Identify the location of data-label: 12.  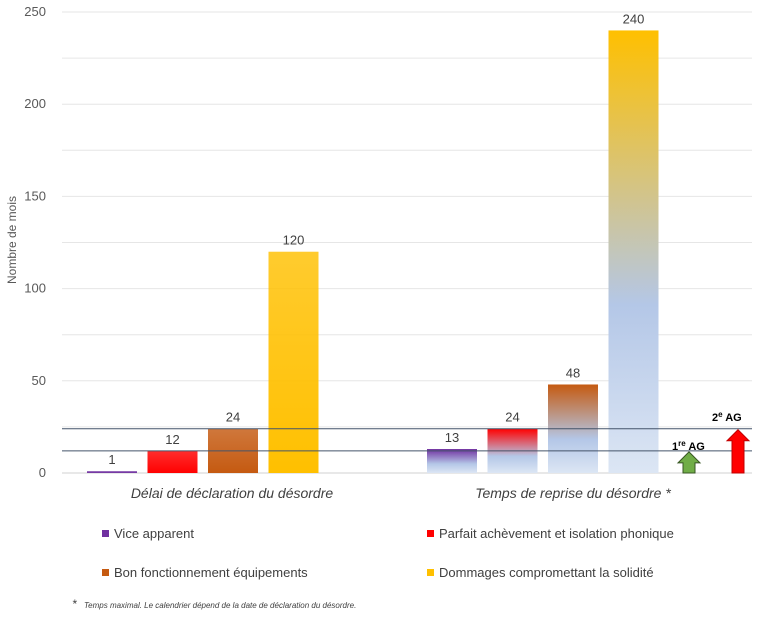
(172, 439).